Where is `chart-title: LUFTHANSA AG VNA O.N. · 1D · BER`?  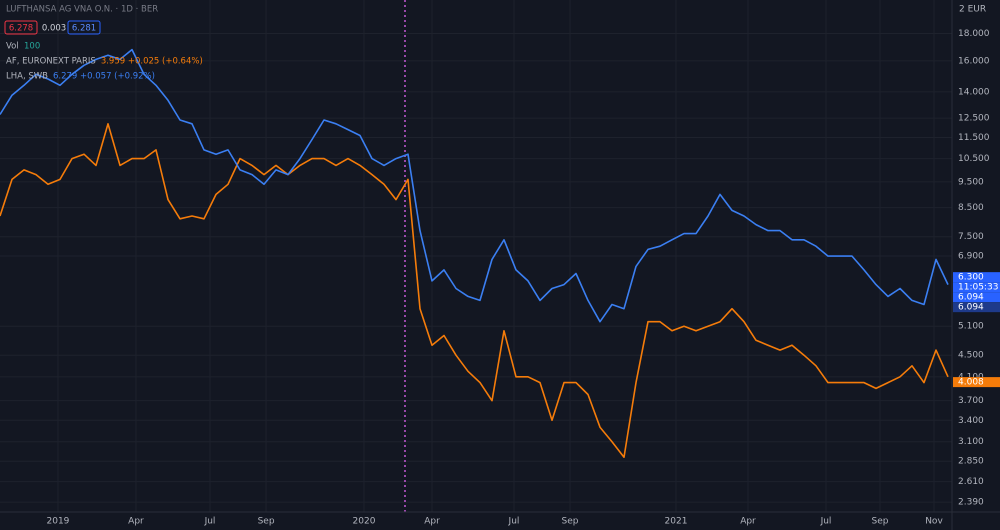
chart-title: LUFTHANSA AG VNA O.N. · 1D · BER is located at coordinates (82, 10).